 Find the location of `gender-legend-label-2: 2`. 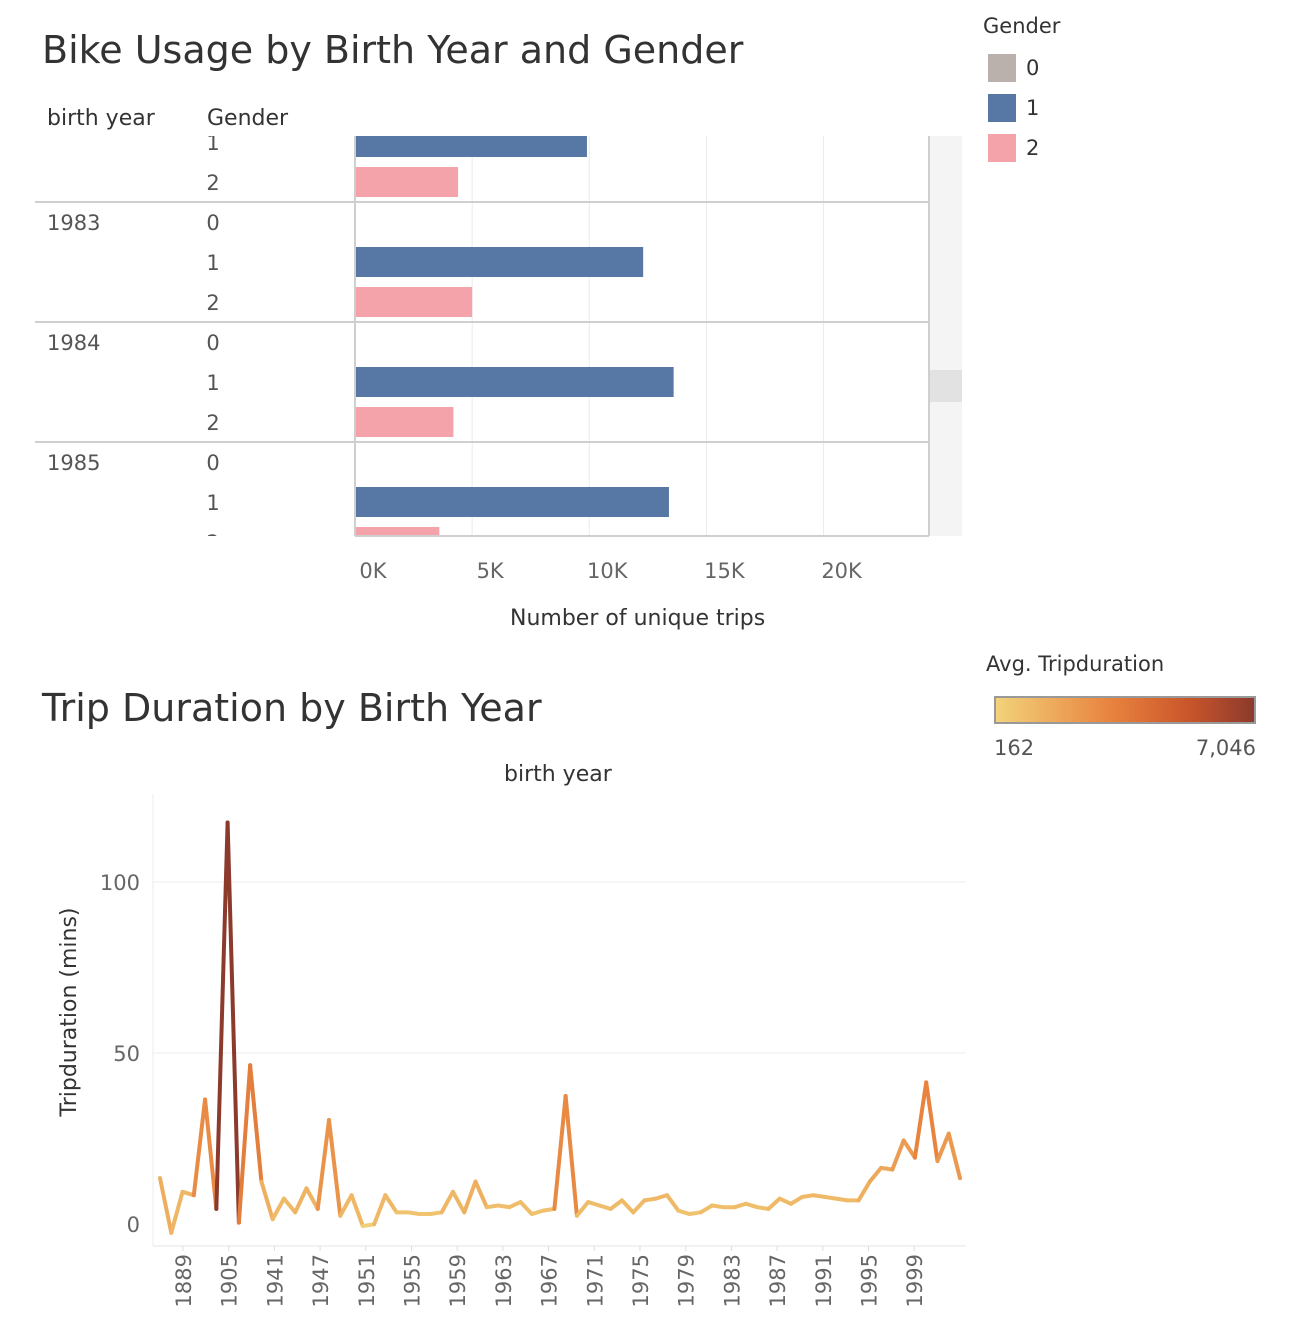

gender-legend-label-2: 2 is located at coordinates (1033, 148).